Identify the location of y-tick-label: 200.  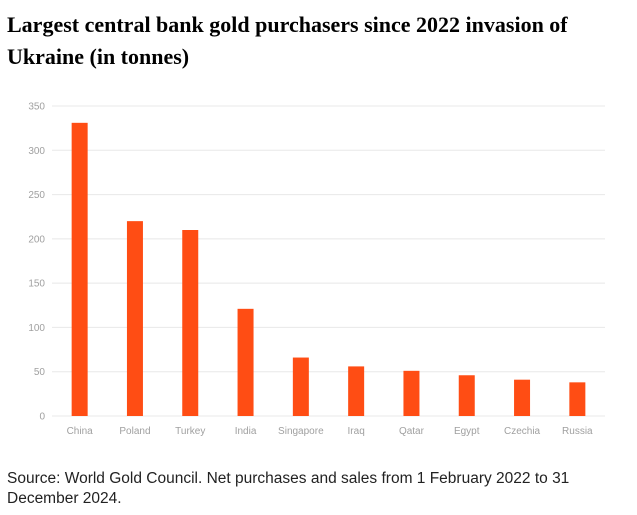
(36, 239).